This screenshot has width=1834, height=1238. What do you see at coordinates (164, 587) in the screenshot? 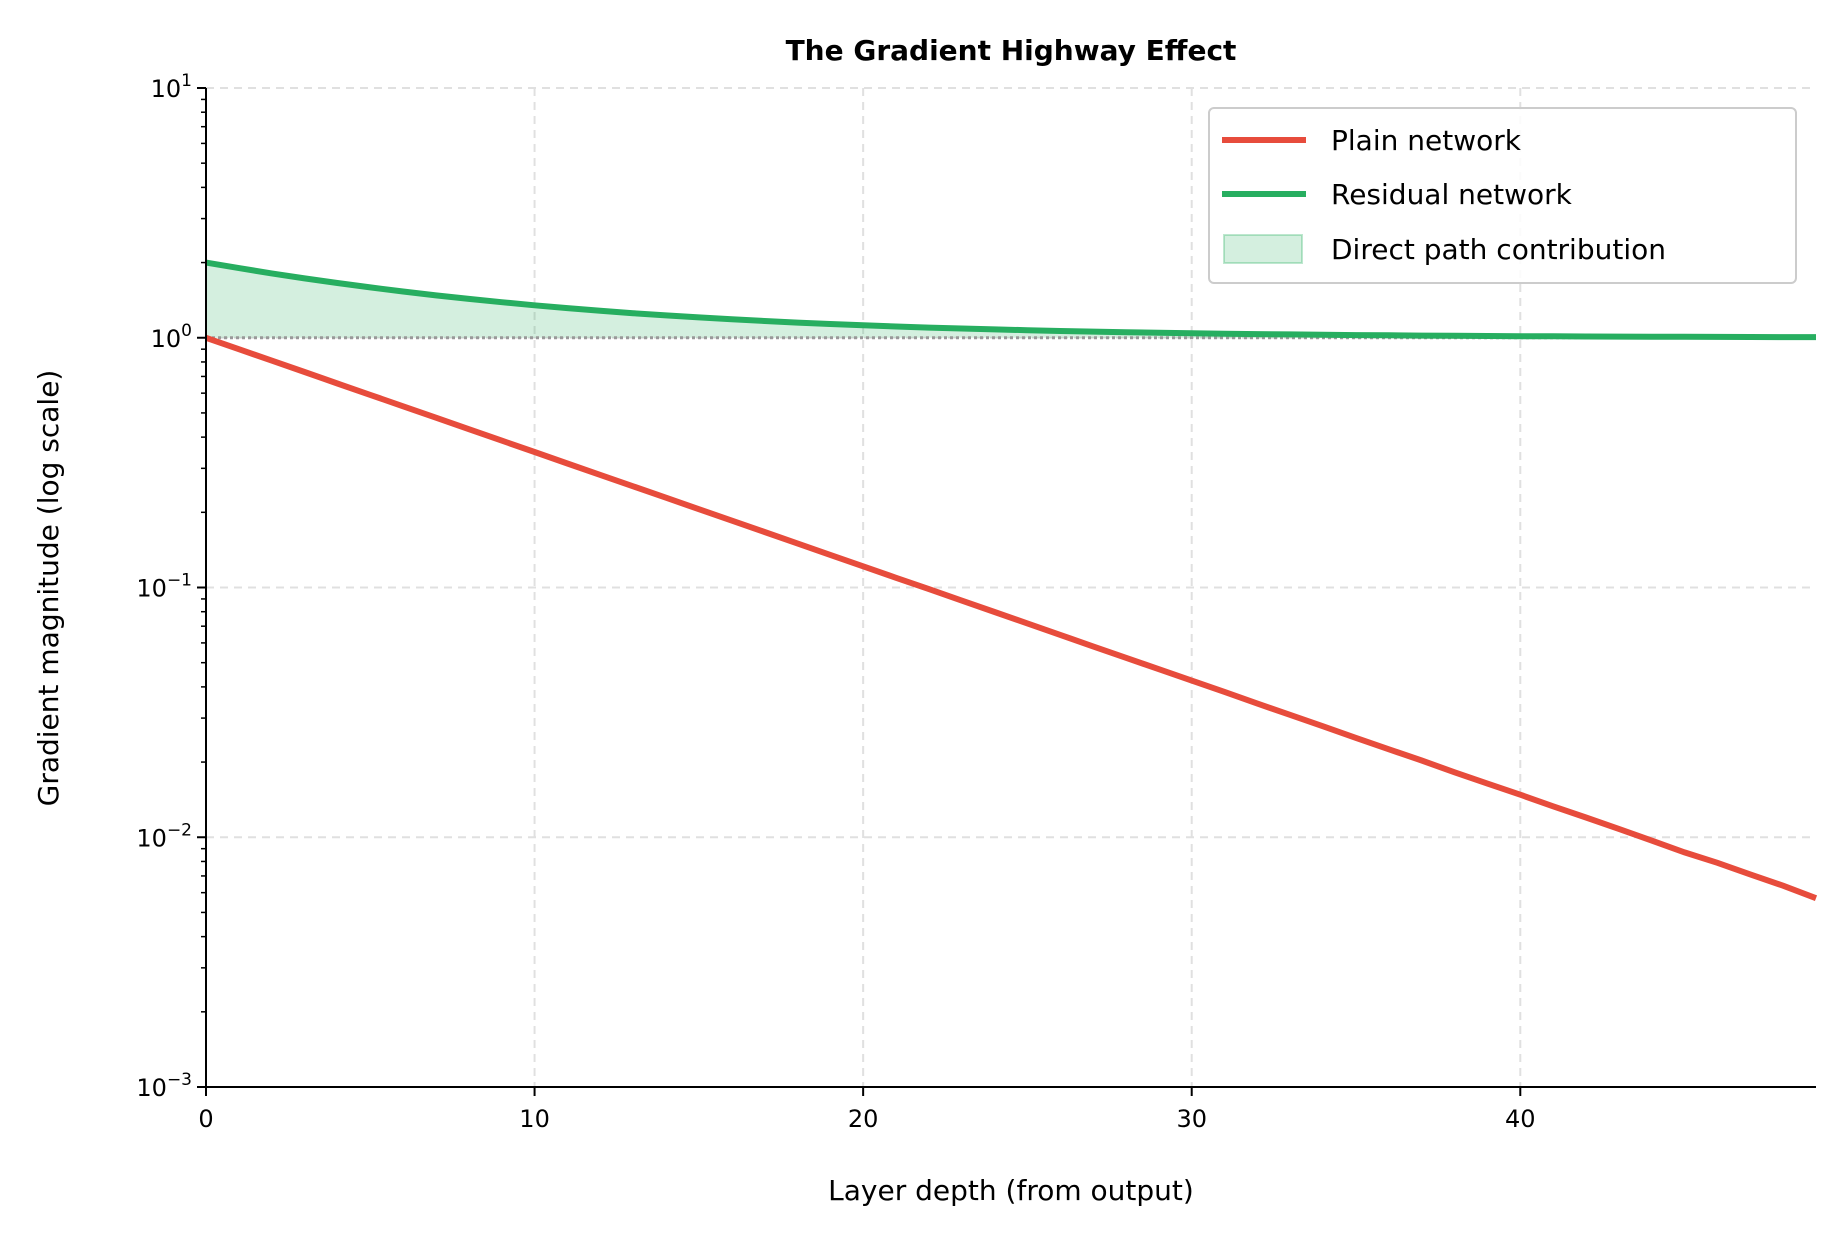
I see `y-tick-label: 10⁻¹` at bounding box center [164, 587].